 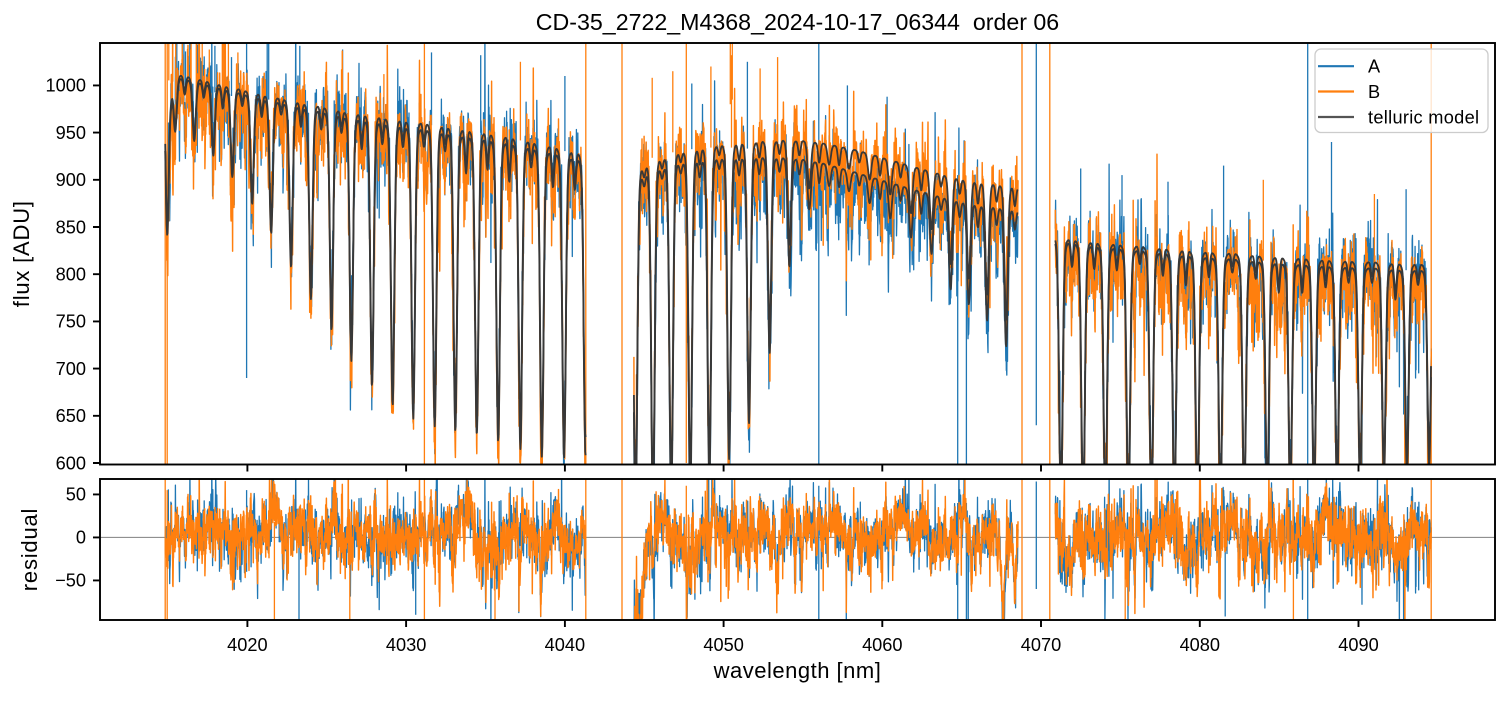 I want to click on svg-text: 4060, so click(x=882, y=645).